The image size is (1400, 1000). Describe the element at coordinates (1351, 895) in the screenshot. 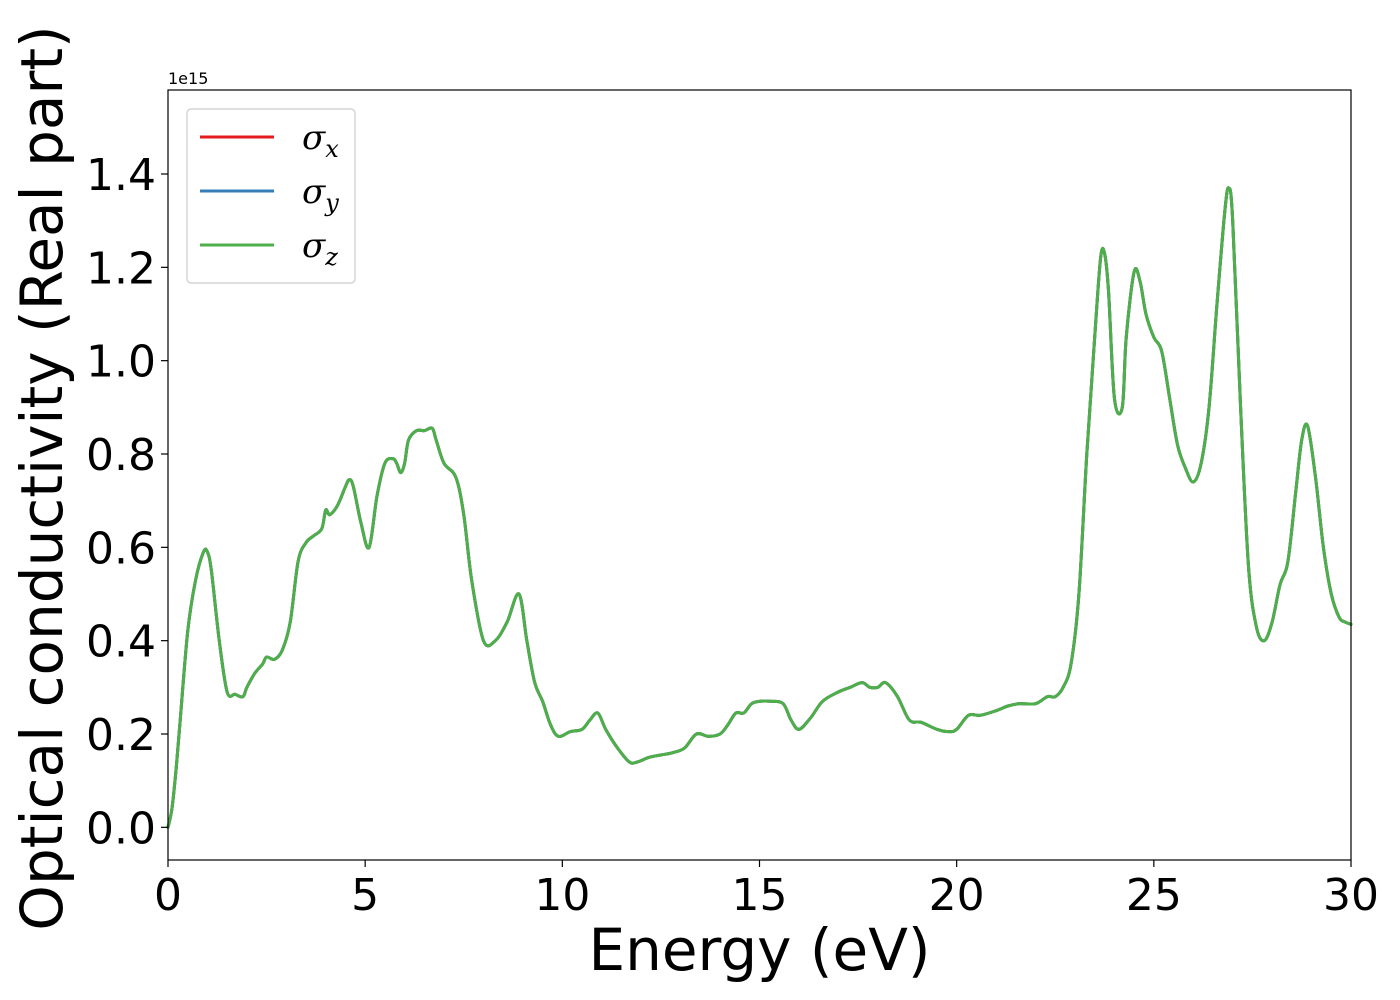

I see `x-tick-label: 30` at that location.